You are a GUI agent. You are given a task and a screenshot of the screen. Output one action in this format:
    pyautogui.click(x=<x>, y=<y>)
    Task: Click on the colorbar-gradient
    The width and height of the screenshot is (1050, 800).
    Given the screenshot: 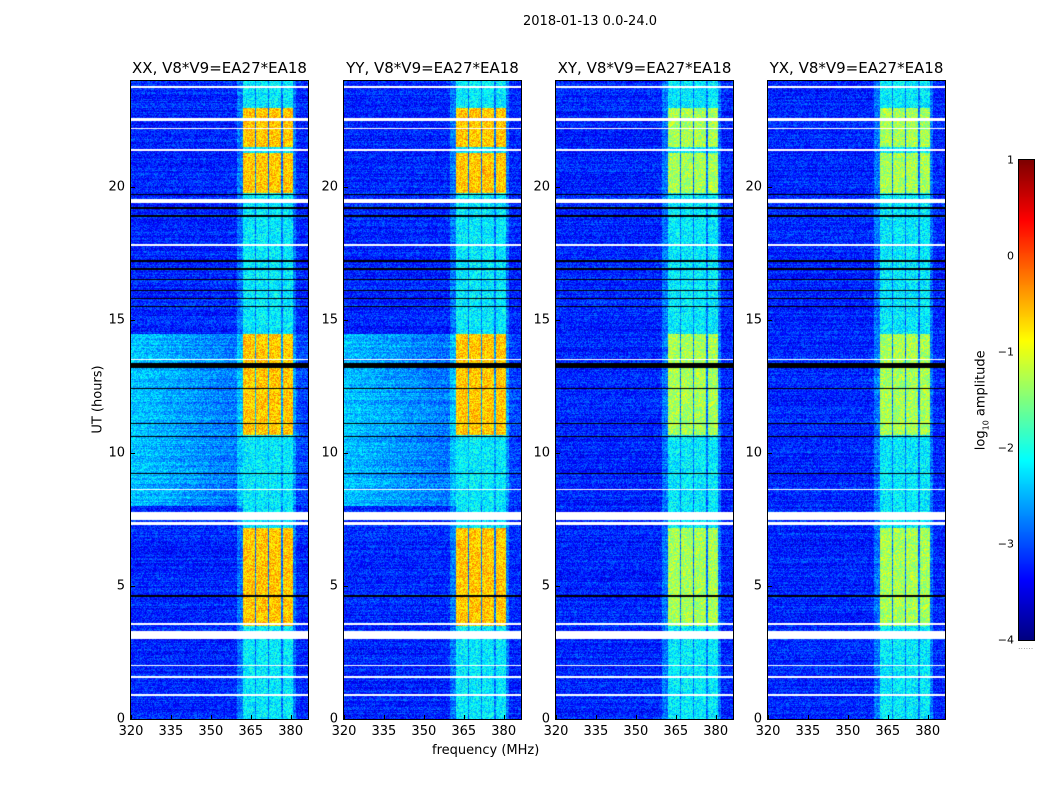 What is the action you would take?
    pyautogui.click(x=1026, y=400)
    